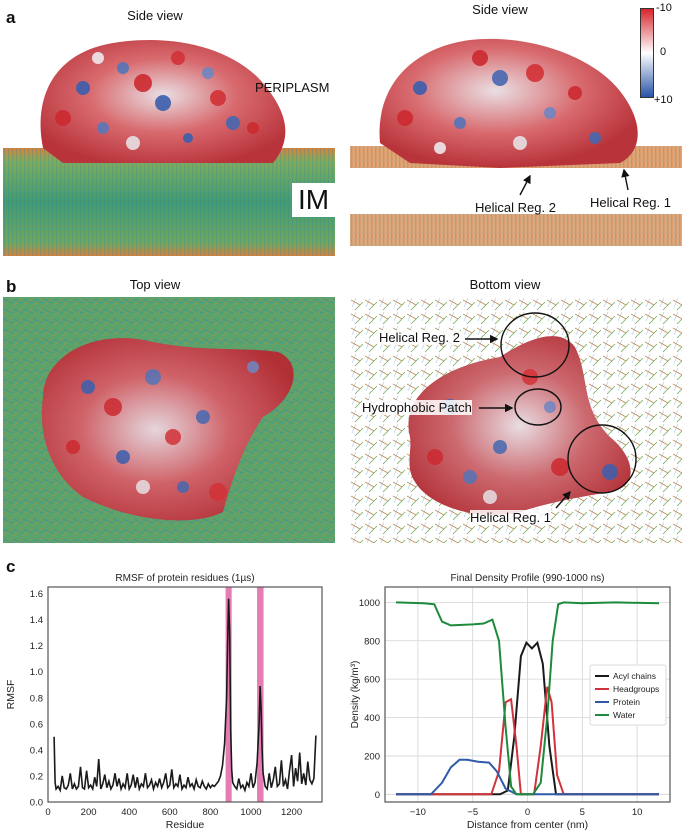 This screenshot has height=832, width=685. I want to click on density-ytick-label: 0, so click(377, 795).